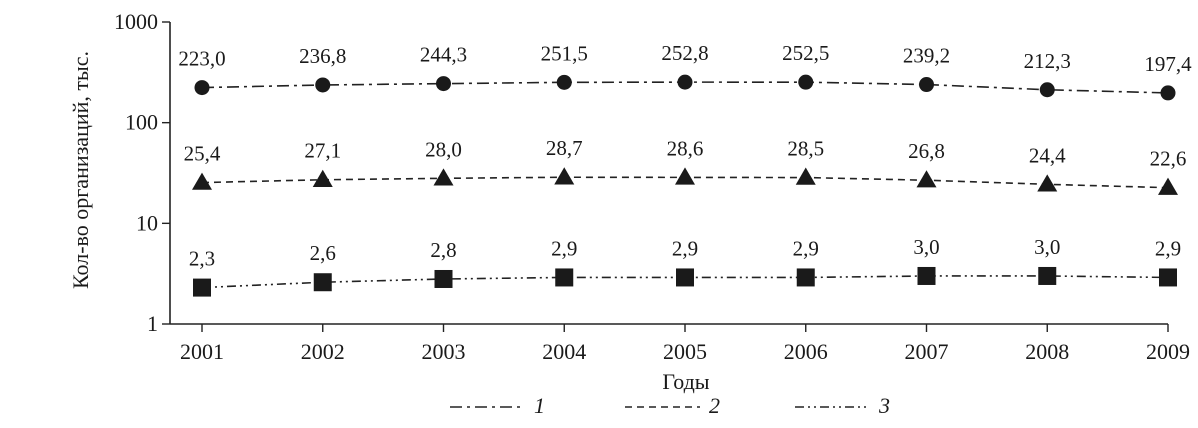 The image size is (1198, 428). What do you see at coordinates (842, 405) in the screenshot?
I see `legend-item-3: 3` at bounding box center [842, 405].